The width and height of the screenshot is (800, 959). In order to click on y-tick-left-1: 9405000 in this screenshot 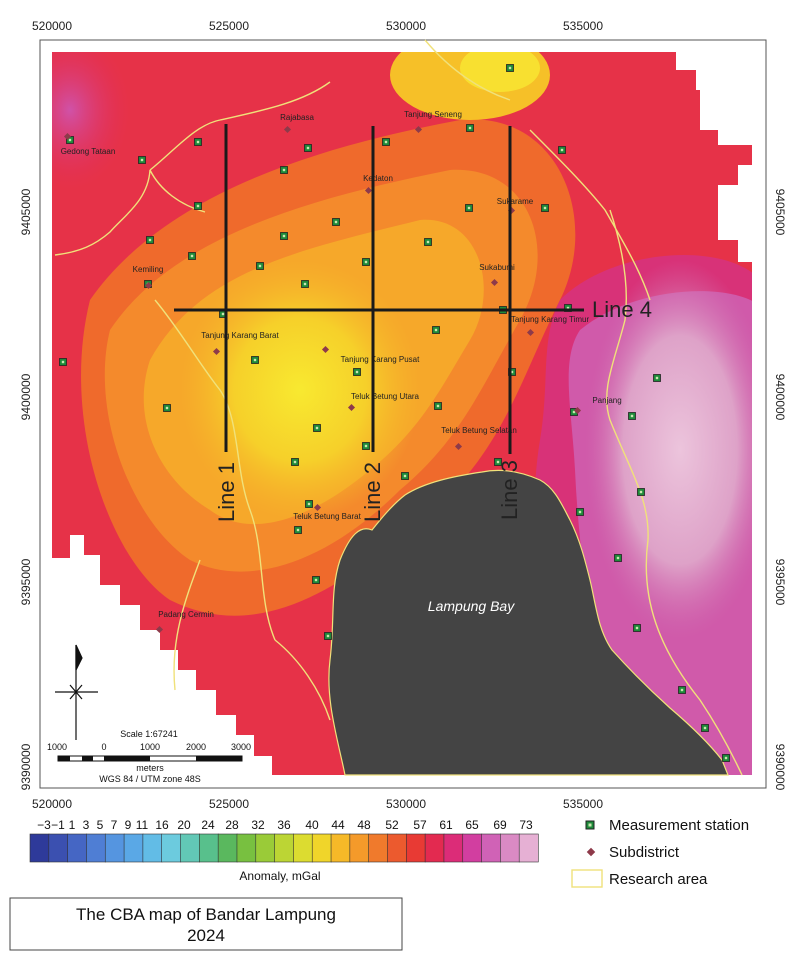, I will do `click(26, 211)`.